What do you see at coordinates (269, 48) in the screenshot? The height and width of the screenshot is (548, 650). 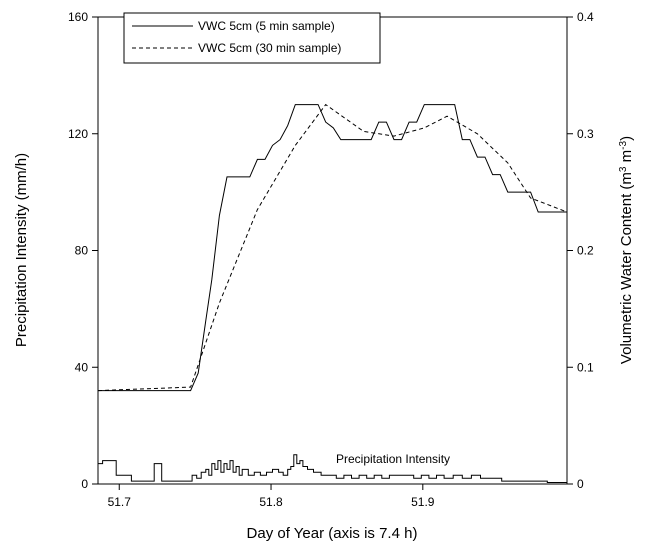 I see `legend-label-30min: VWC 5cm (30 min sample)` at bounding box center [269, 48].